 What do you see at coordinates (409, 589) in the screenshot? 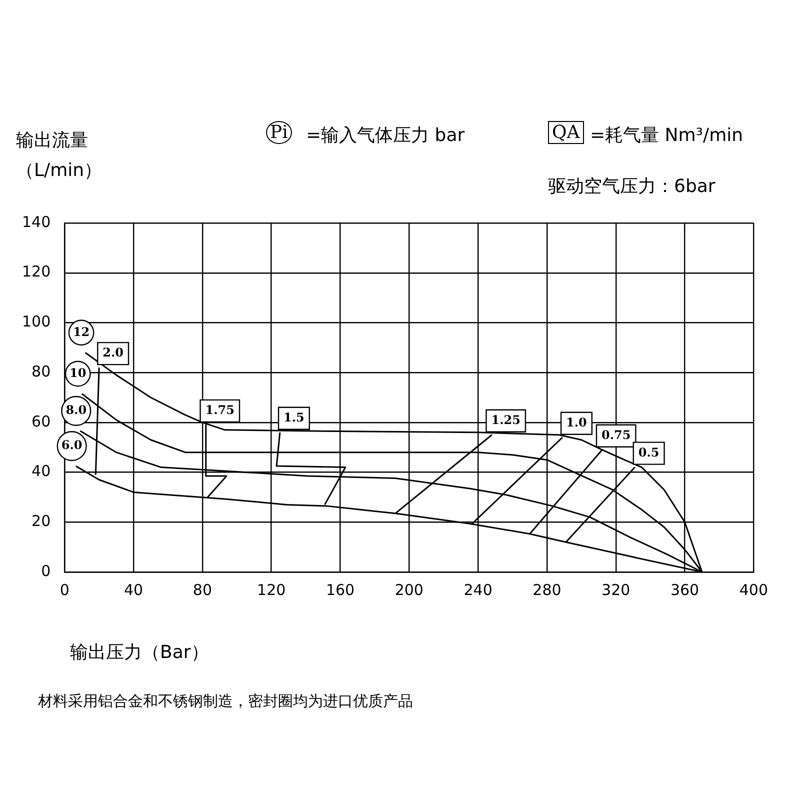
I see `x-tick-label: 200` at bounding box center [409, 589].